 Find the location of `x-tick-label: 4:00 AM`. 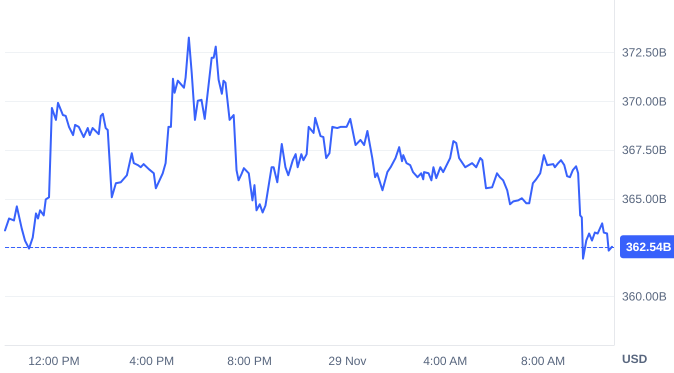

x-tick-label: 4:00 AM is located at coordinates (445, 361).